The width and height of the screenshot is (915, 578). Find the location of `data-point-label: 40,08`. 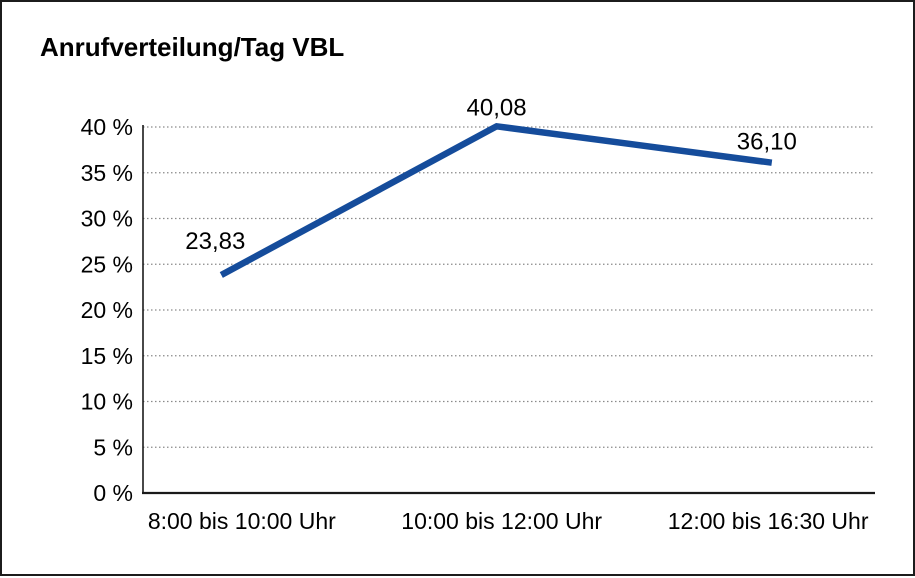

data-point-label: 40,08 is located at coordinates (497, 107).